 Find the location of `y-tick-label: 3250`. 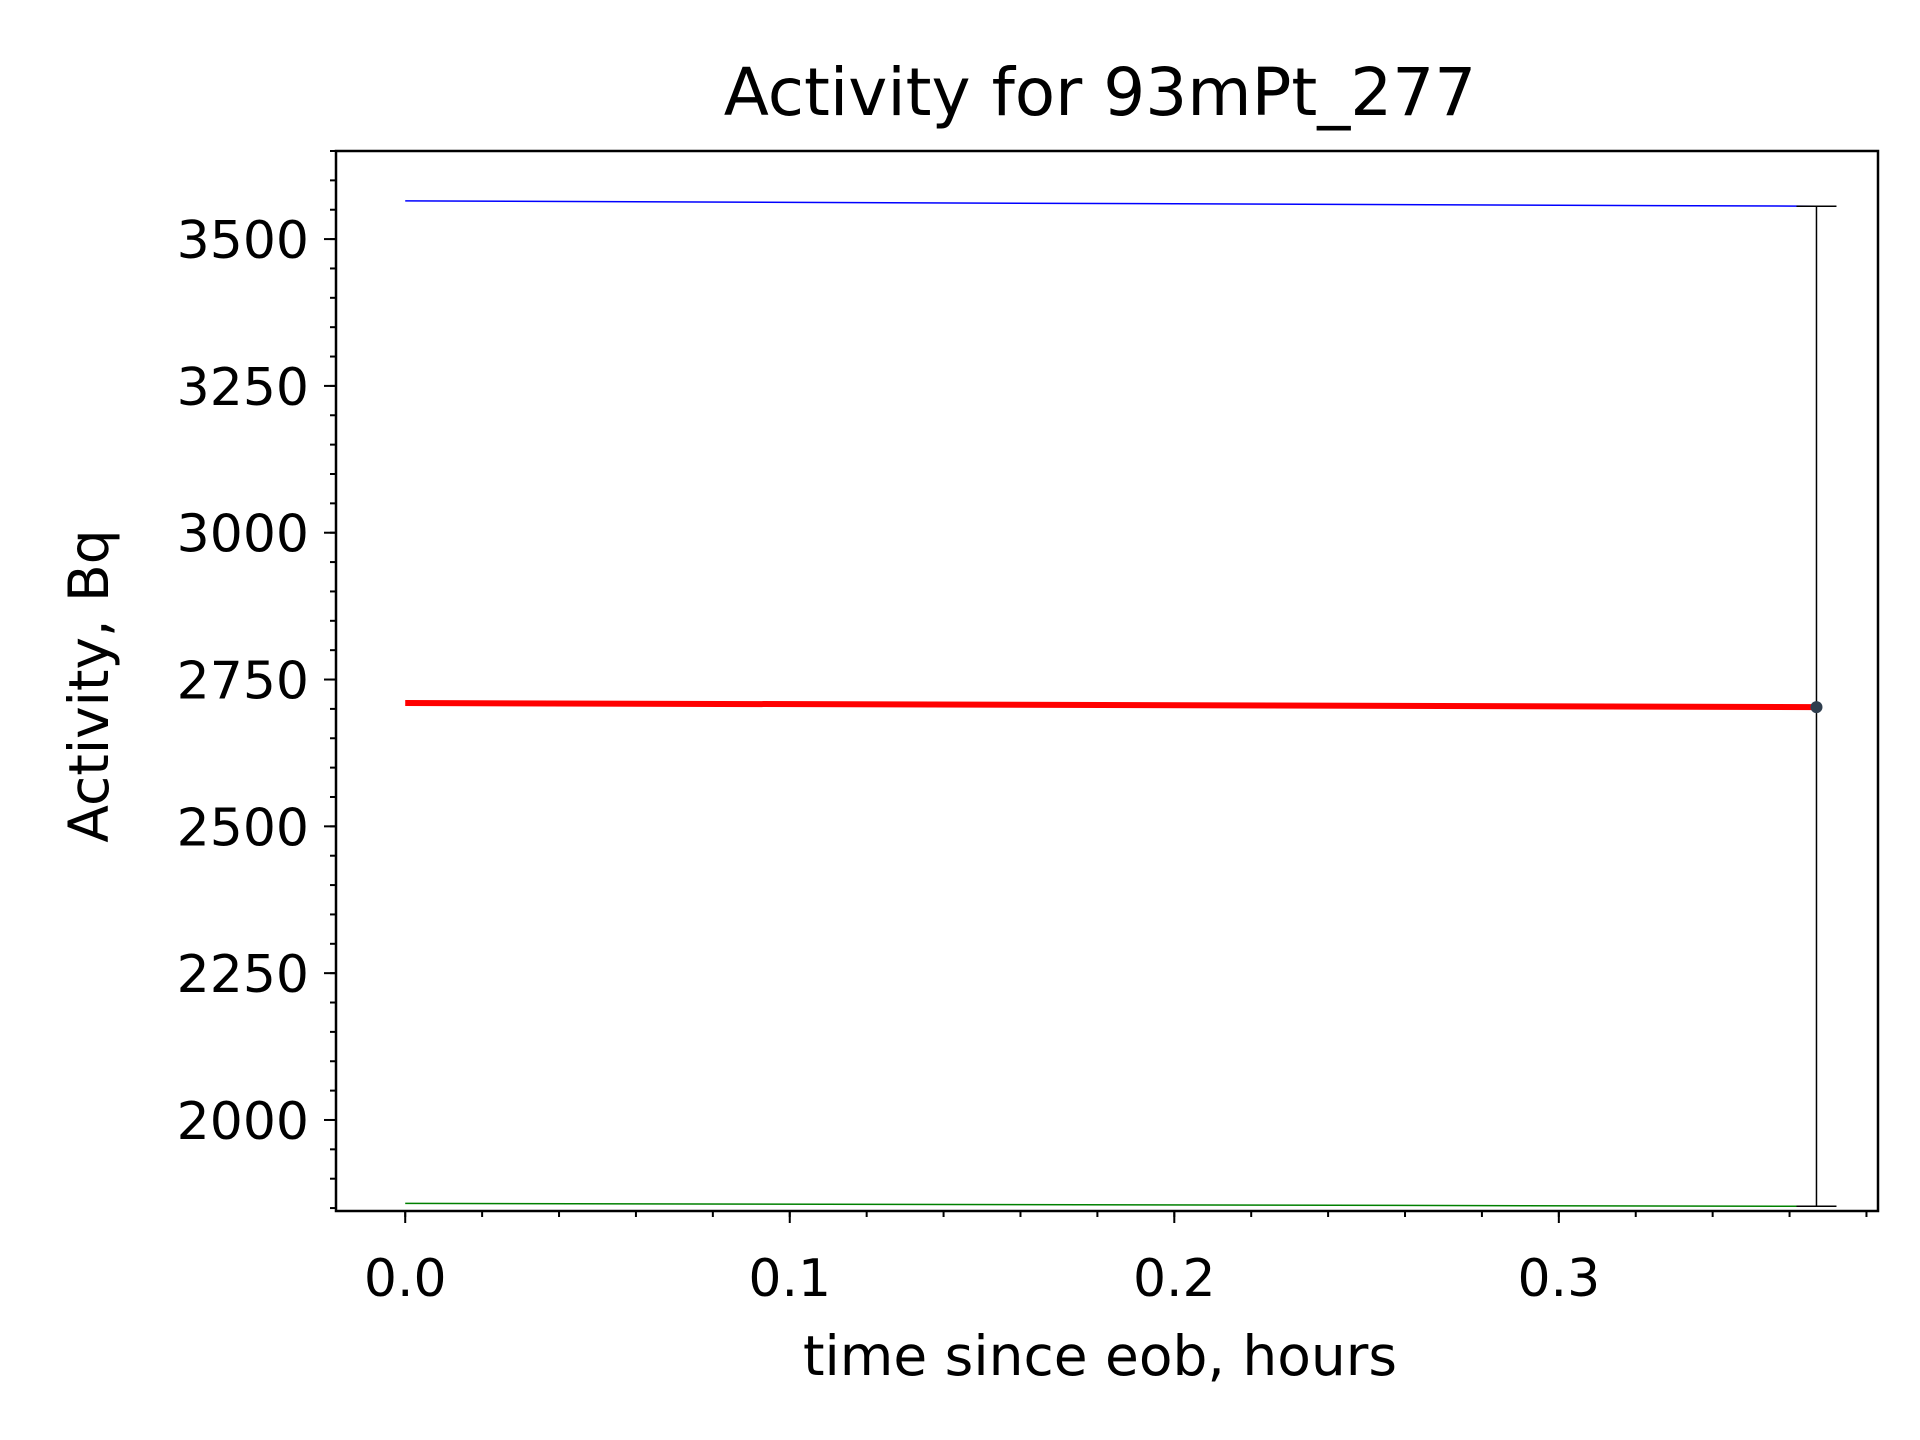

y-tick-label: 3250 is located at coordinates (243, 388).